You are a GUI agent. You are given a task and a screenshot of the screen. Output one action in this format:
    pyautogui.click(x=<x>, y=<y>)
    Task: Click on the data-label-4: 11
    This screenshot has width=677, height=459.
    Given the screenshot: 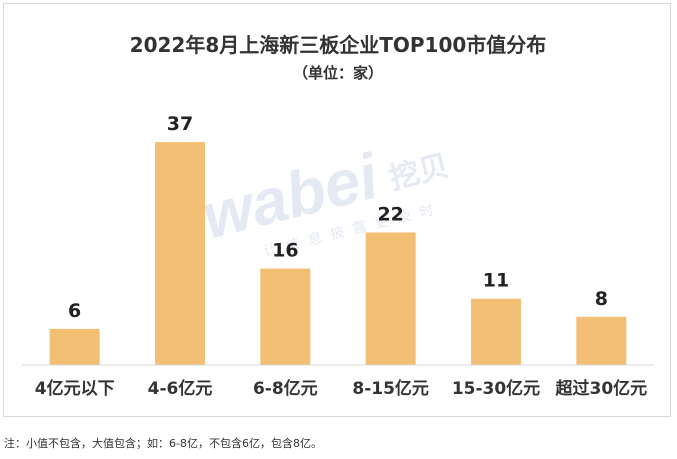 What is the action you would take?
    pyautogui.click(x=496, y=281)
    